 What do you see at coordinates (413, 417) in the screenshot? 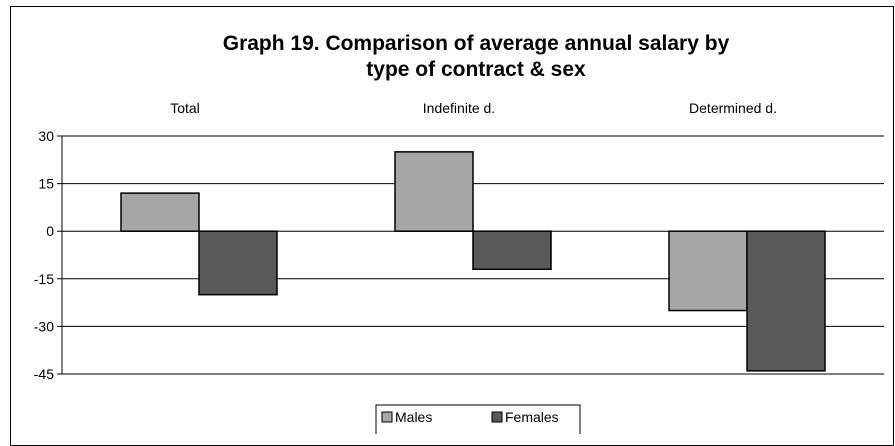
I see `legend-label-males: Males` at bounding box center [413, 417].